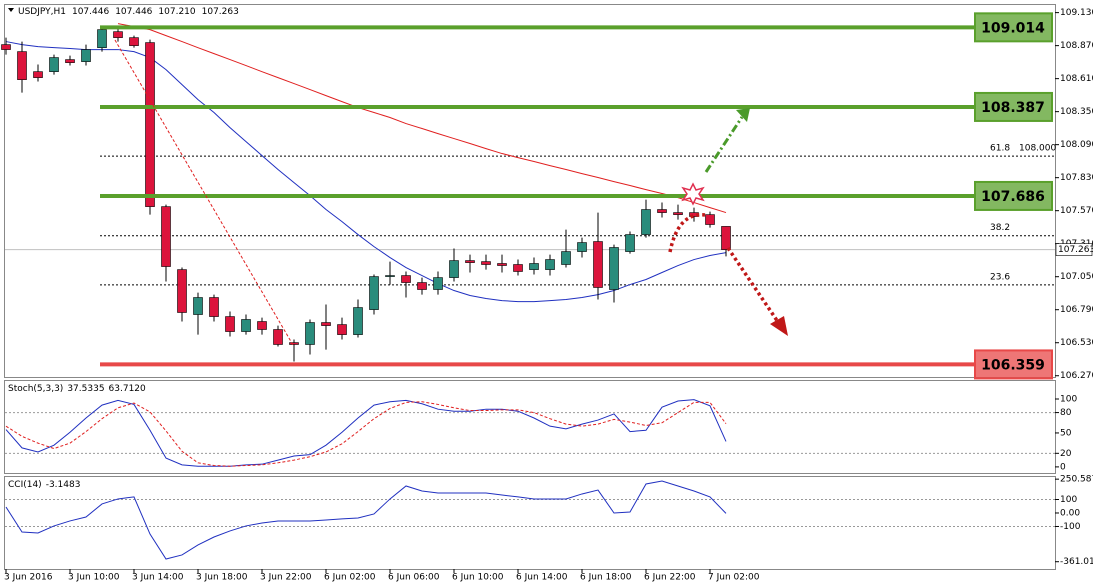 The image size is (1093, 585). I want to click on level-label: 106.359, so click(1013, 365).